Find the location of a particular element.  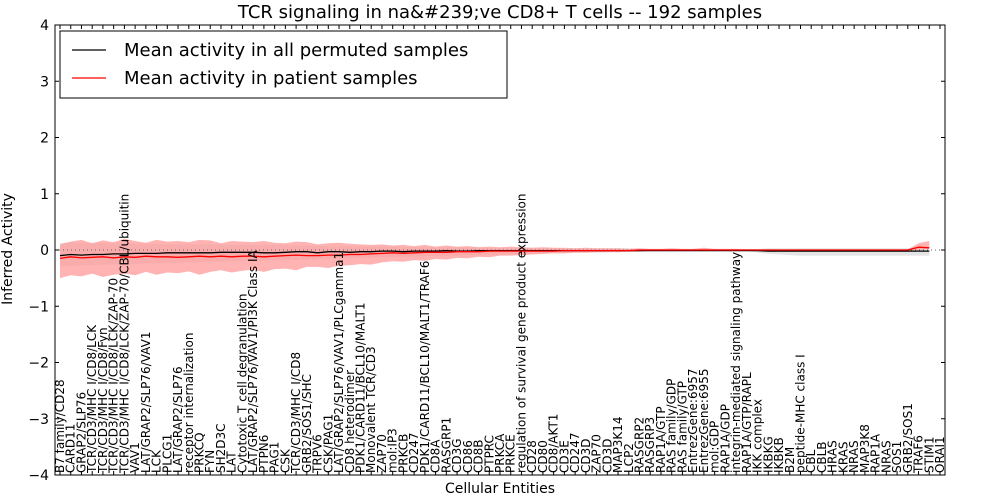

category-label: IKK complex is located at coordinates (758, 436).